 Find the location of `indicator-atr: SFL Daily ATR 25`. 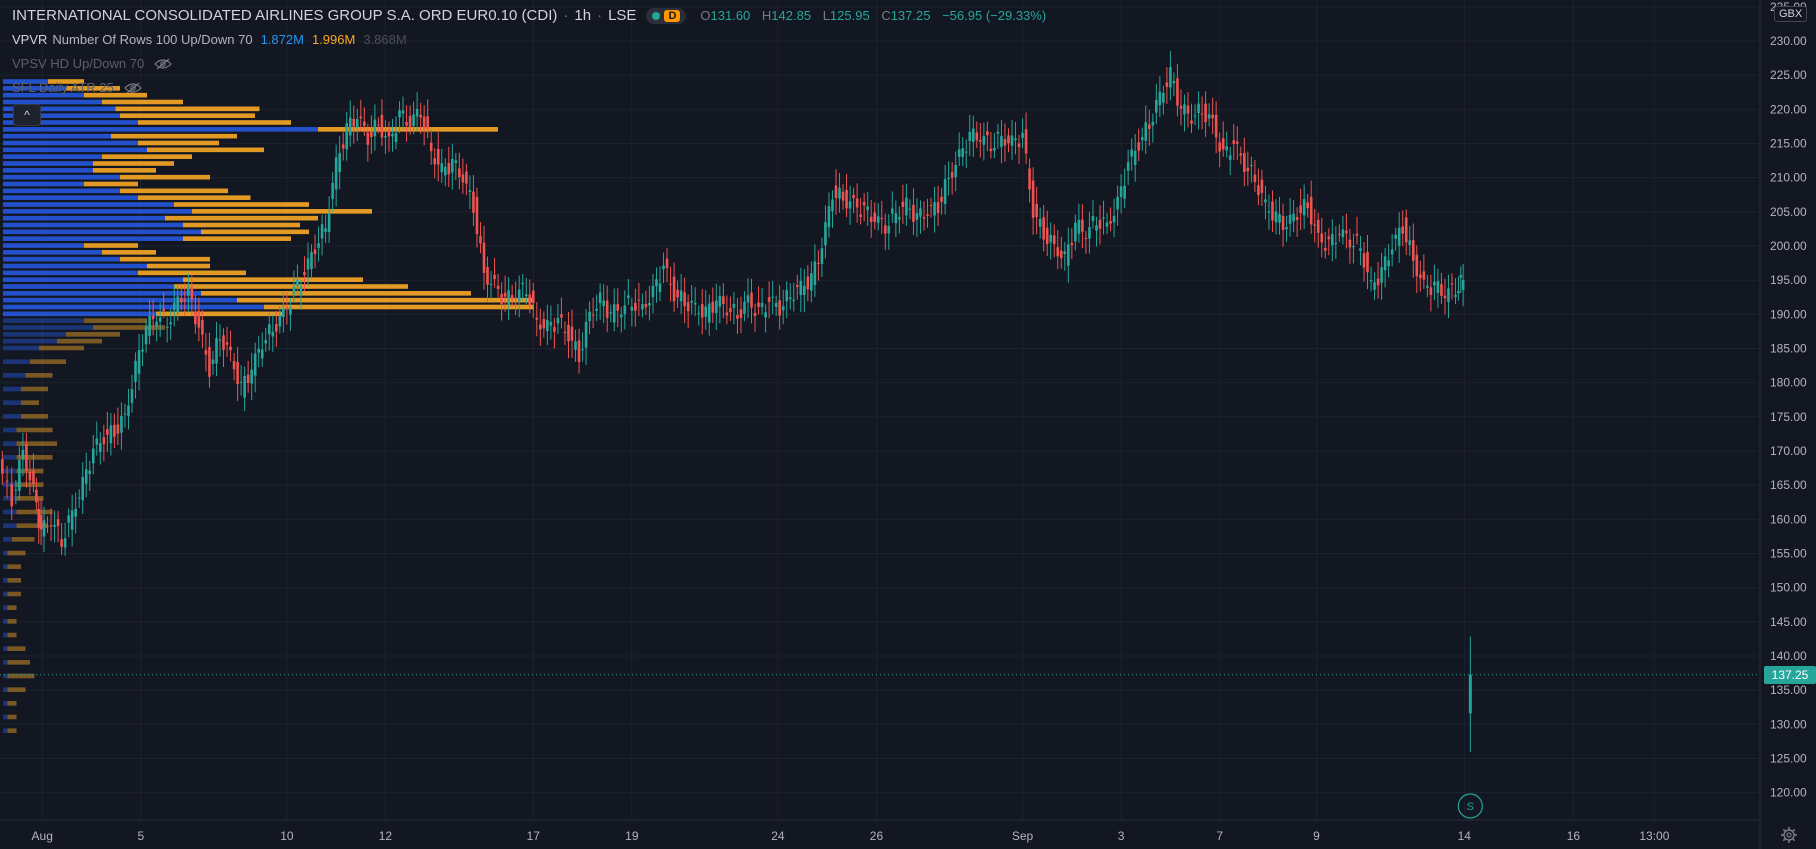

indicator-atr: SFL Daily ATR 25 is located at coordinates (77, 87).